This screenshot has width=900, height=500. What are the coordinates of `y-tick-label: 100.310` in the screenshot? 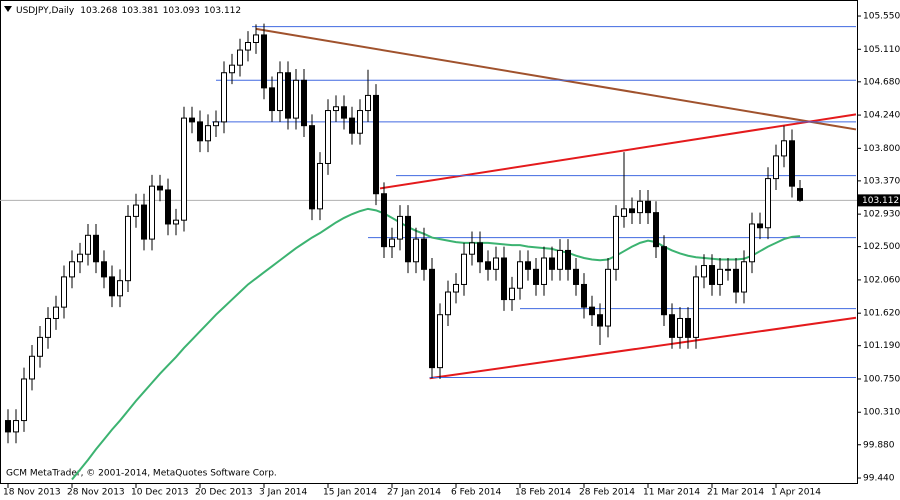 It's located at (881, 413).